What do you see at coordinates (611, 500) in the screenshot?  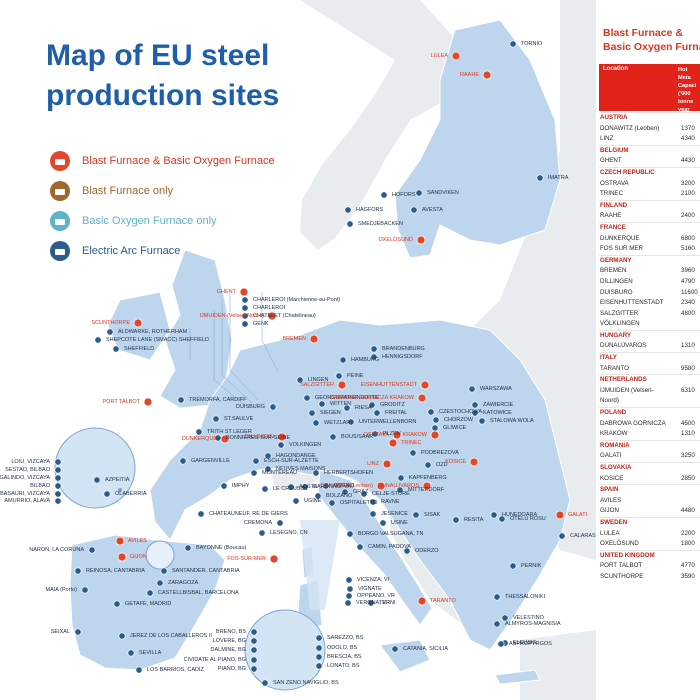 I see `site-name: AVILES` at bounding box center [611, 500].